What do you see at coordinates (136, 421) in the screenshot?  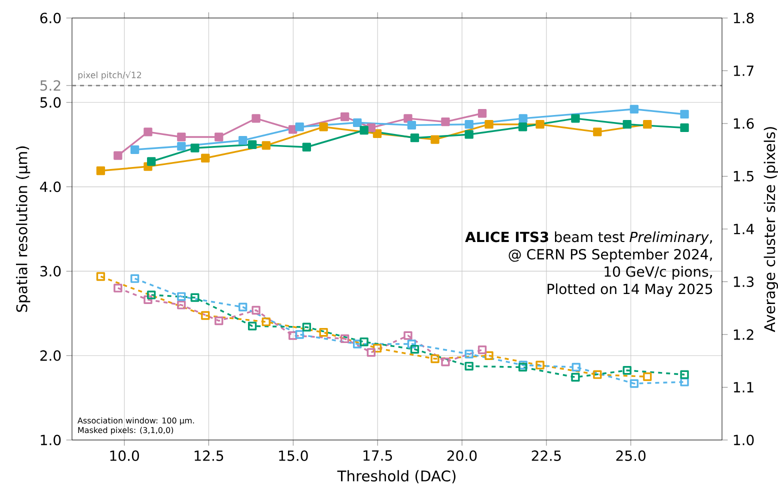 I see `annotation: Association window: 100 µm.` at bounding box center [136, 421].